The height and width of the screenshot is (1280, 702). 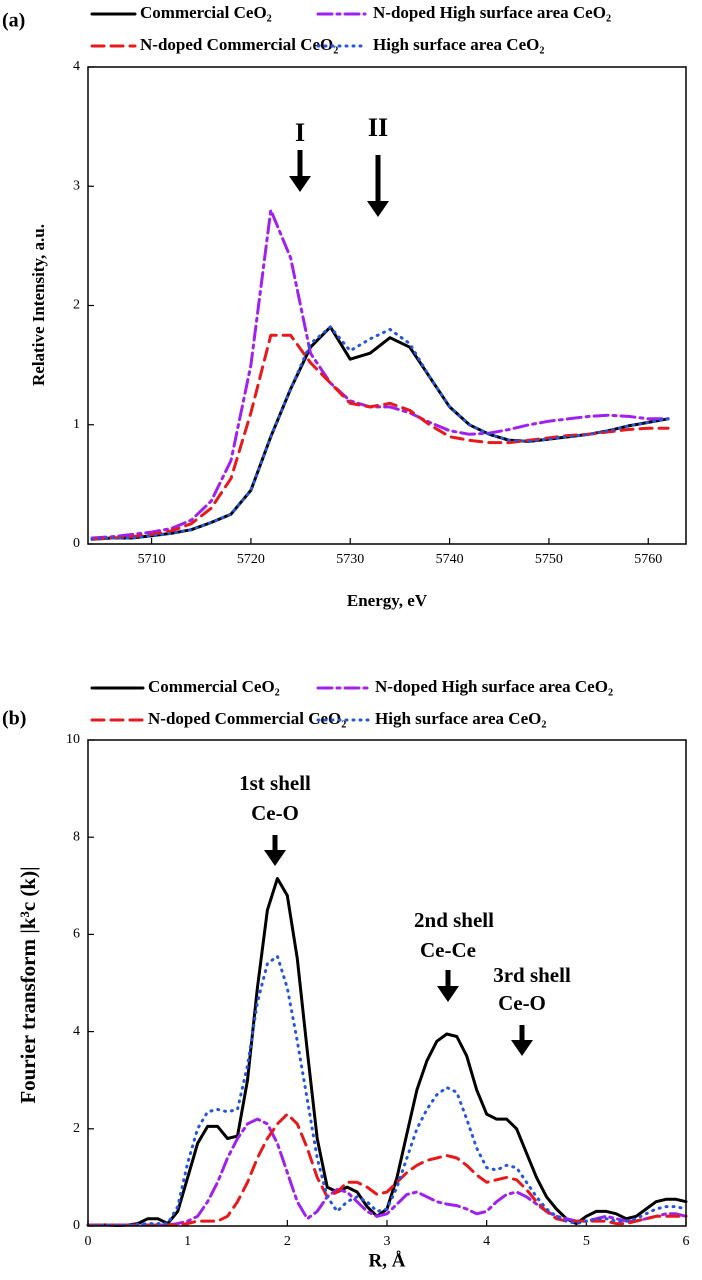 What do you see at coordinates (532, 975) in the screenshot?
I see `annotation: 3rd shell` at bounding box center [532, 975].